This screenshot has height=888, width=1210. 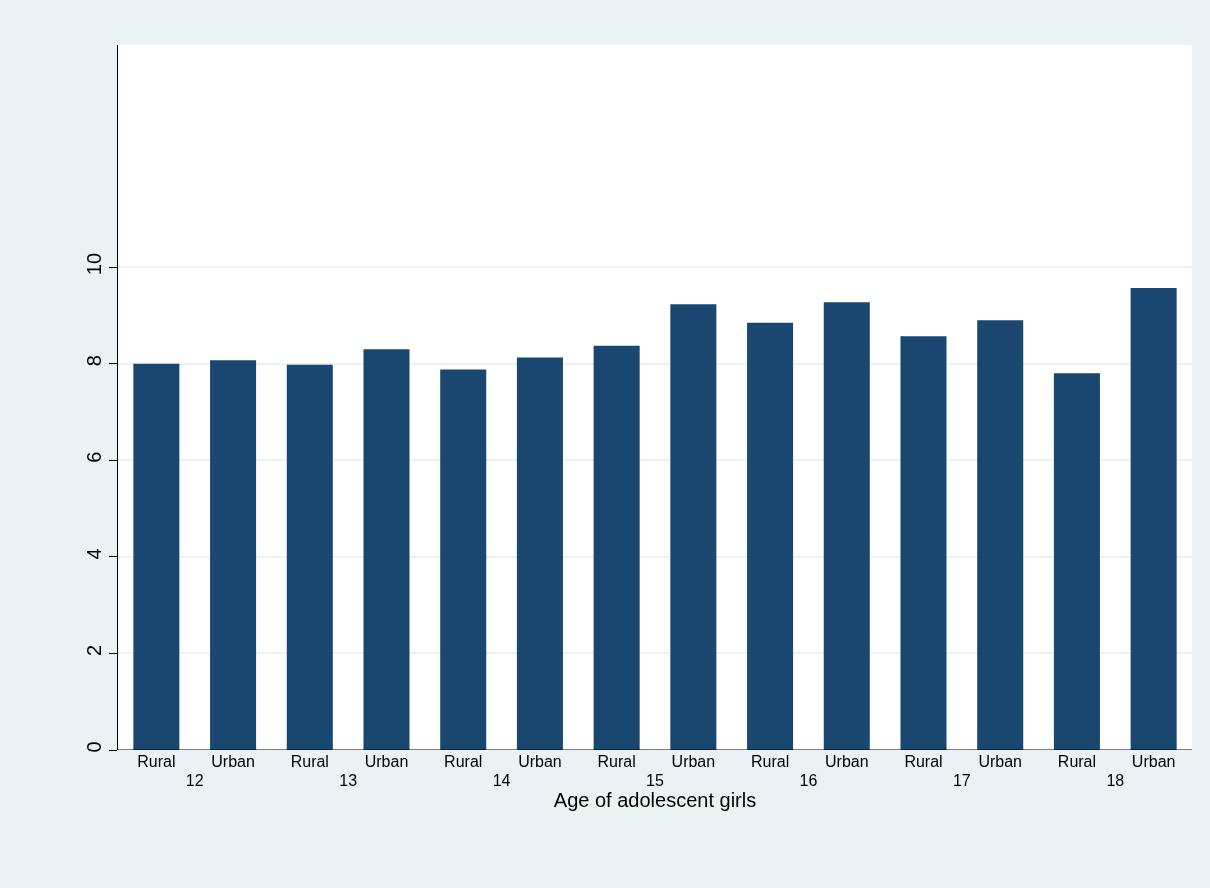 What do you see at coordinates (94, 554) in the screenshot?
I see `y-tick-label: 4` at bounding box center [94, 554].